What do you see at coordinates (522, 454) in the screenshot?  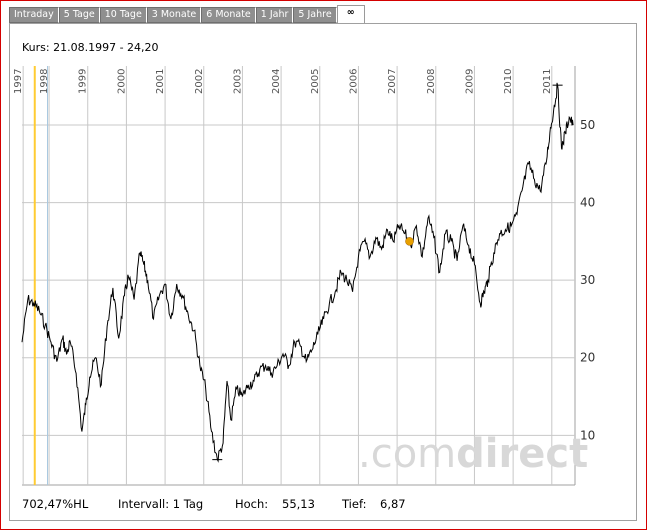 I see `watermark-direct: direct` at bounding box center [522, 454].